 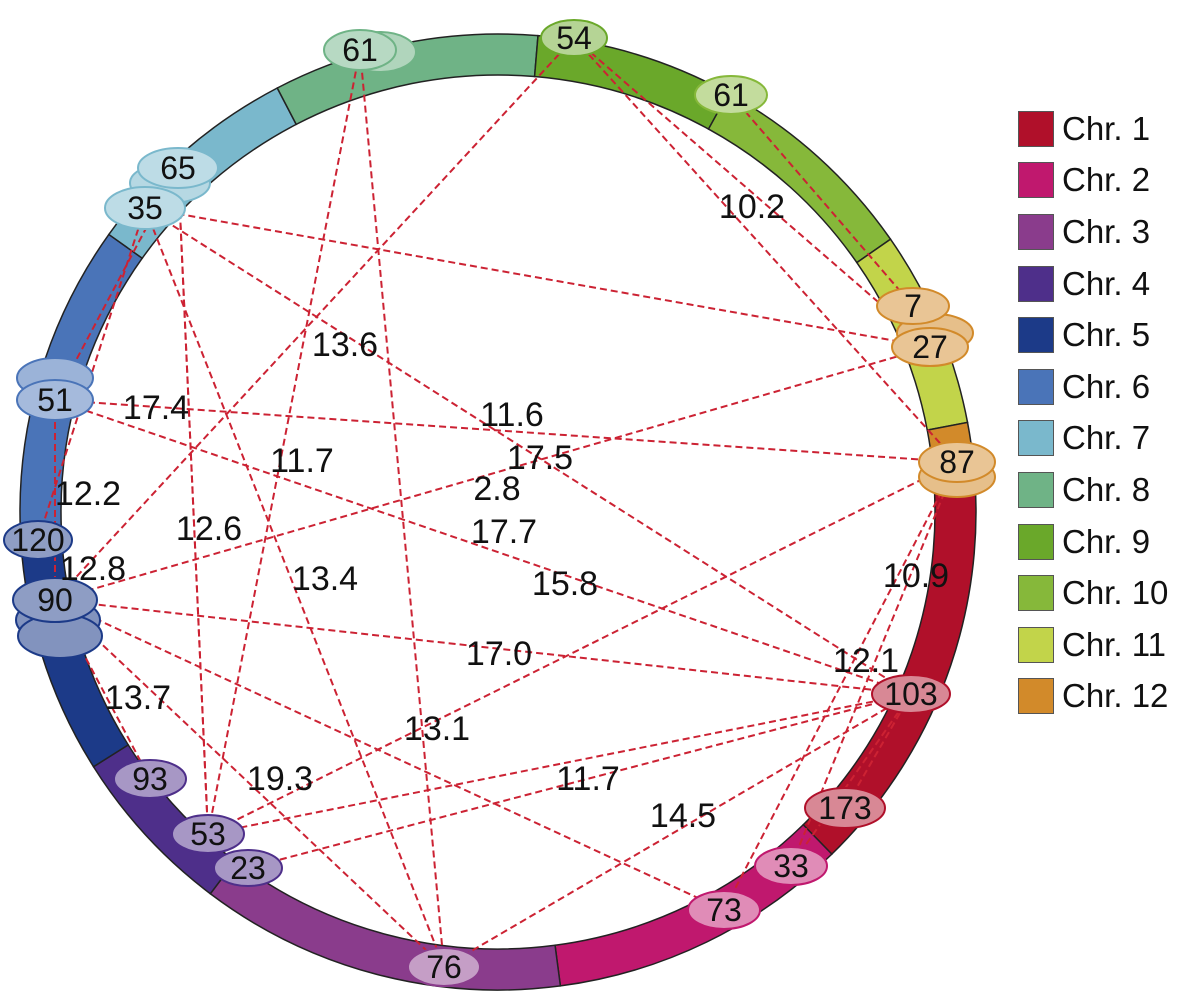 I want to click on legend-label: Chr. 5, so click(x=1106, y=335).